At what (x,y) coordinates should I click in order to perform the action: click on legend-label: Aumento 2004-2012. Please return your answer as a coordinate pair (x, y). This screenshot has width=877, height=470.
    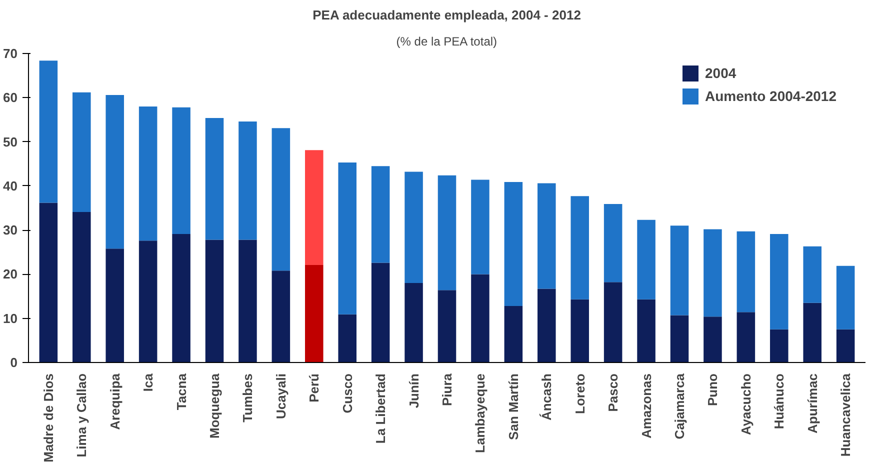
    Looking at the image, I should click on (771, 96).